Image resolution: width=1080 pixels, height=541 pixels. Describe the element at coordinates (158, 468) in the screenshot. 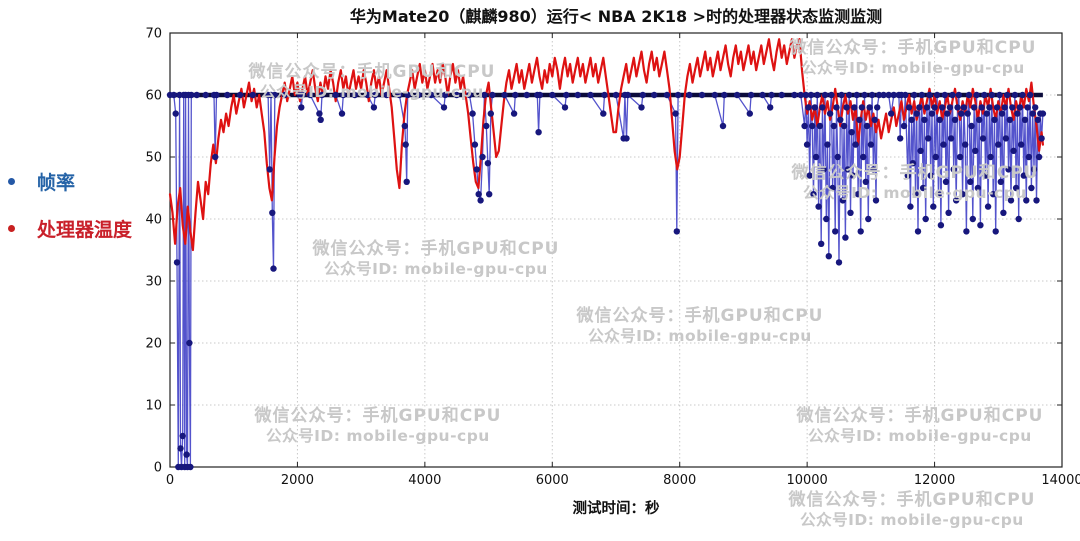

I see `y-tick-label: 0` at that location.